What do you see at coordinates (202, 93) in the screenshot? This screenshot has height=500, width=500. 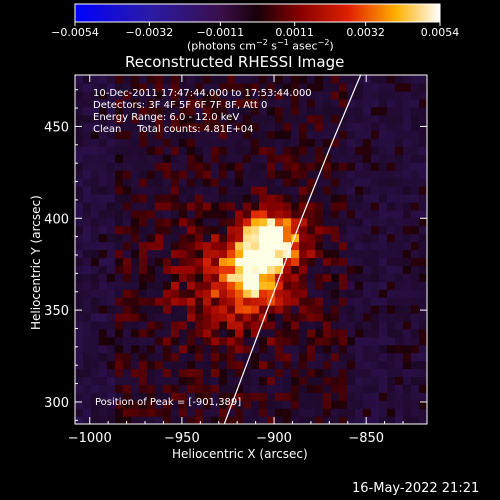 I see `annotation-time-range: 10-Dec-2011 17:47:44.000 to 17:53:44.000` at bounding box center [202, 93].